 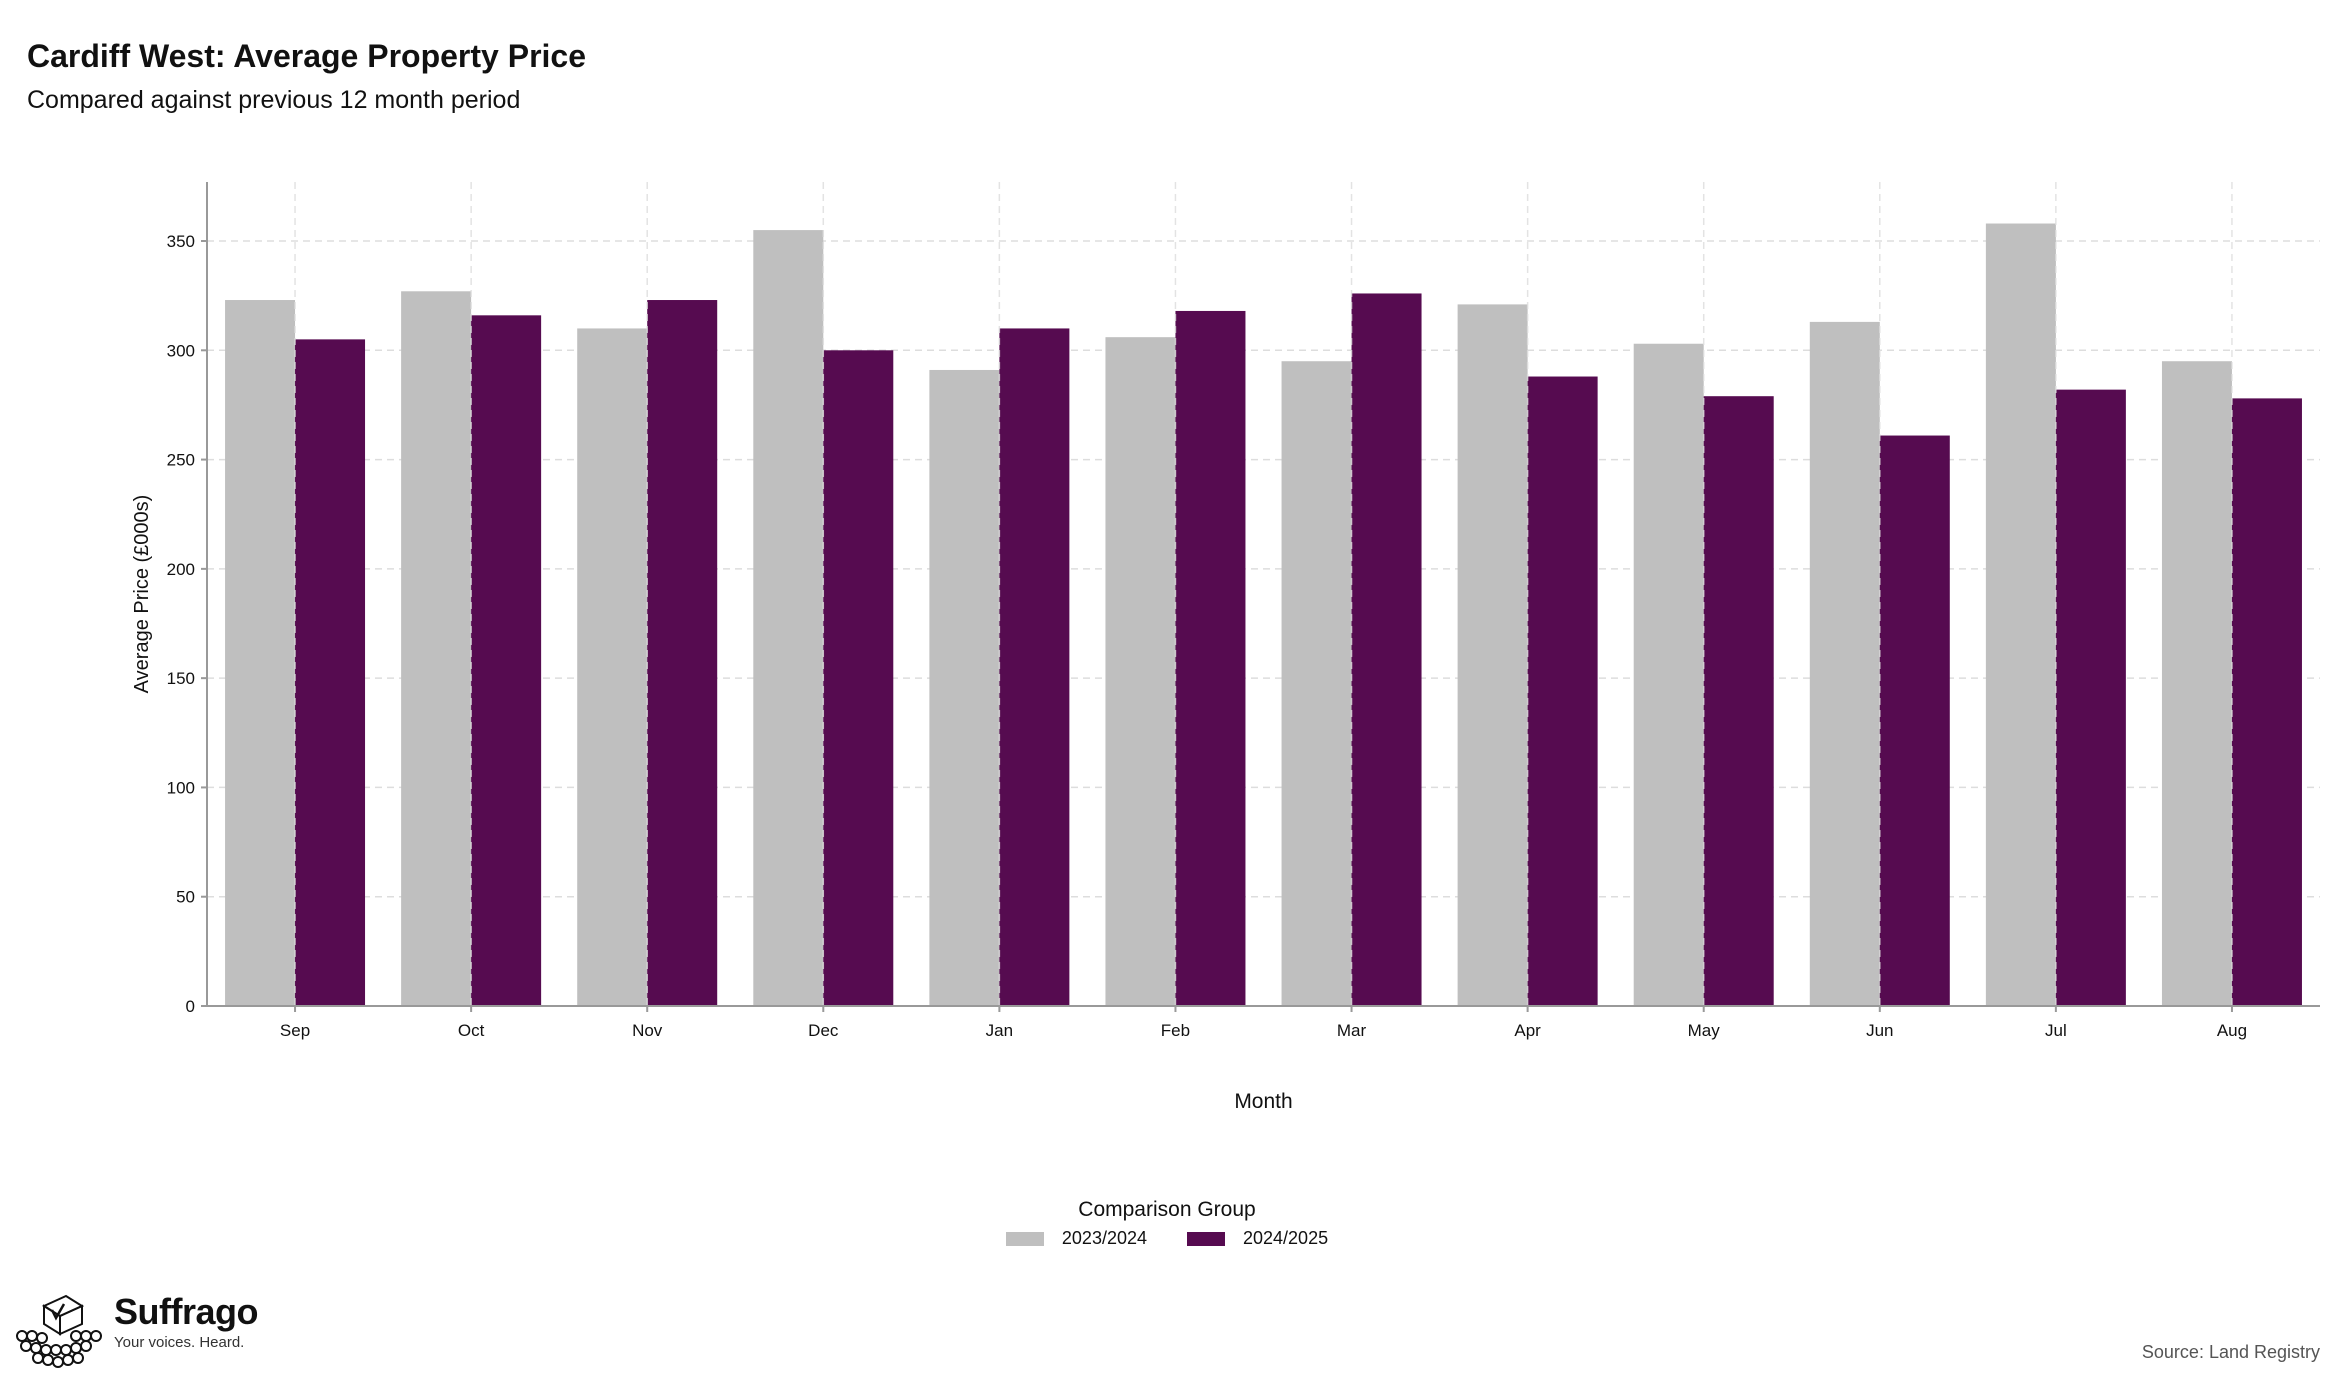 I want to click on brand-tagline: Your voices. Heard., so click(x=179, y=1342).